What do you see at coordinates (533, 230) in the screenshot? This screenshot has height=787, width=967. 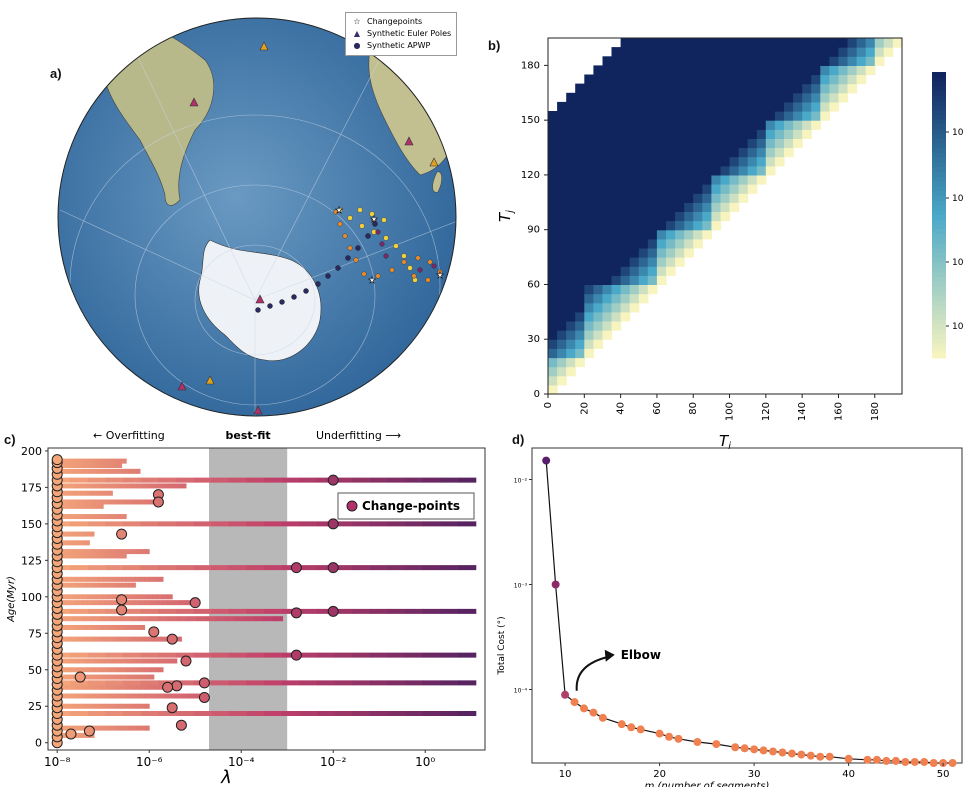 I see `y-tick-label: 90` at bounding box center [533, 230].